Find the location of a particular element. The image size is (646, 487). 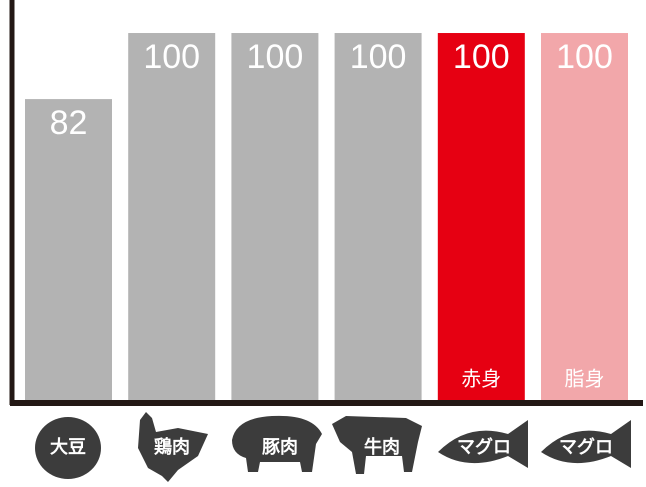

pig-icon is located at coordinates (277, 443).